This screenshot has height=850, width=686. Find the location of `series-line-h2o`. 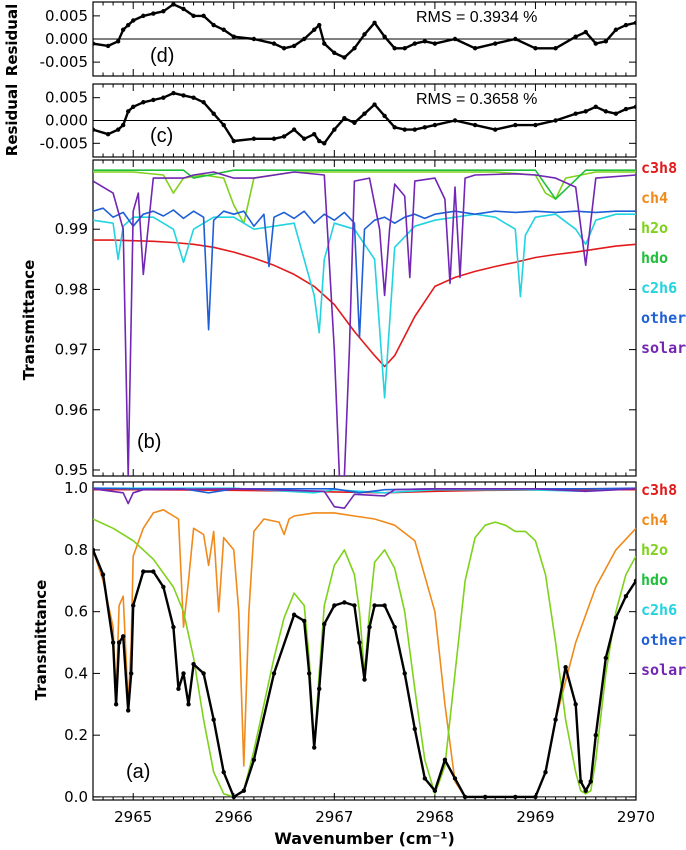

series-line-h2o is located at coordinates (364, 197).